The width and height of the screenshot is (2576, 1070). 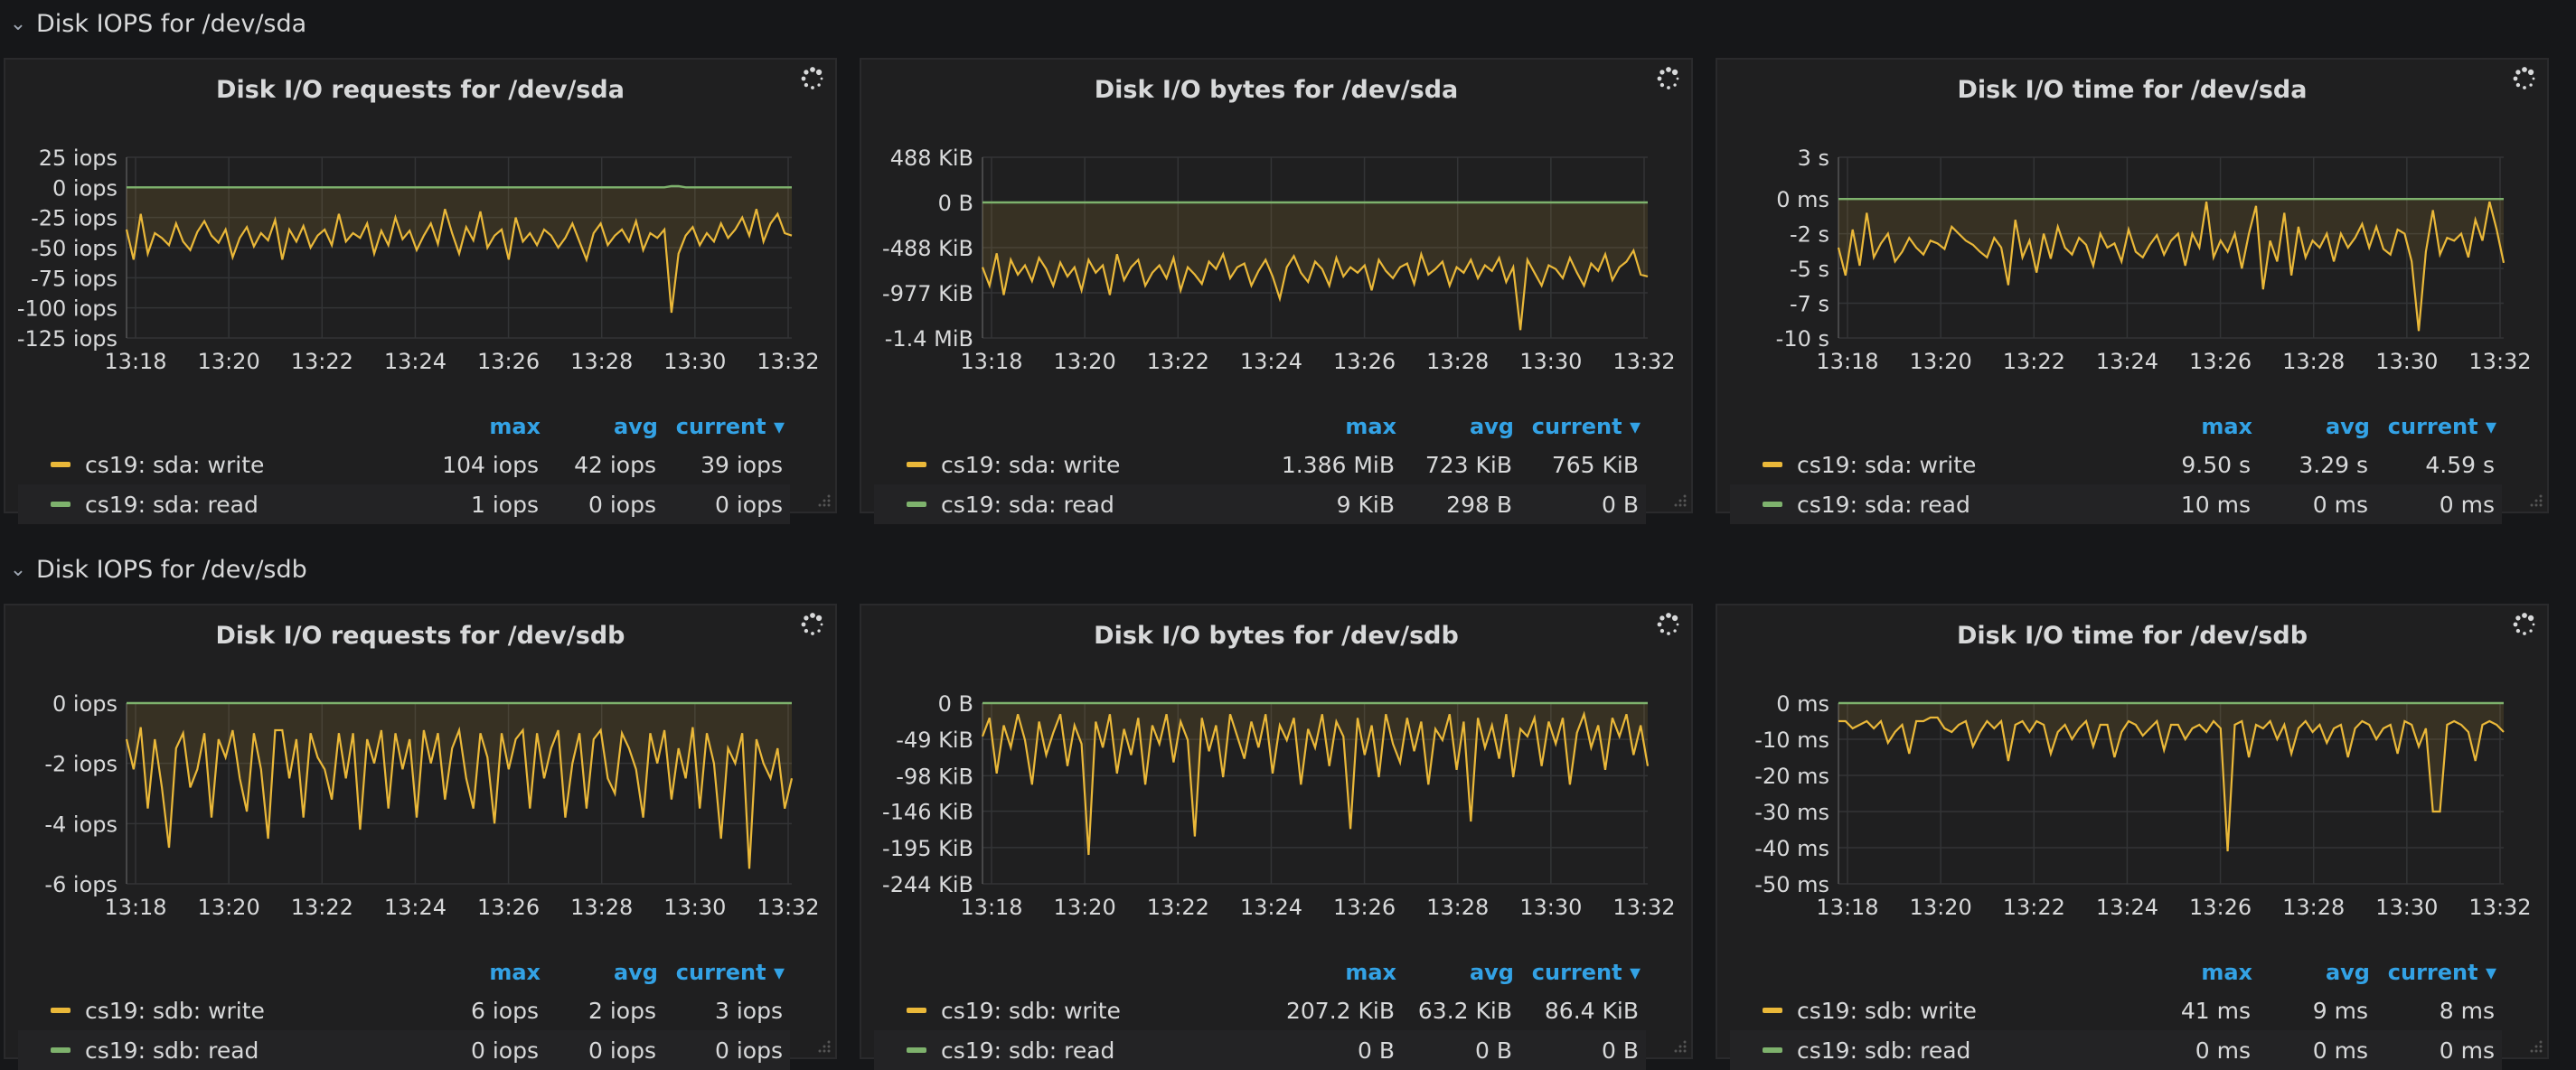 I want to click on row-header-sda: ⌄ Disk IOPS for /dev/sda, so click(x=153, y=23).